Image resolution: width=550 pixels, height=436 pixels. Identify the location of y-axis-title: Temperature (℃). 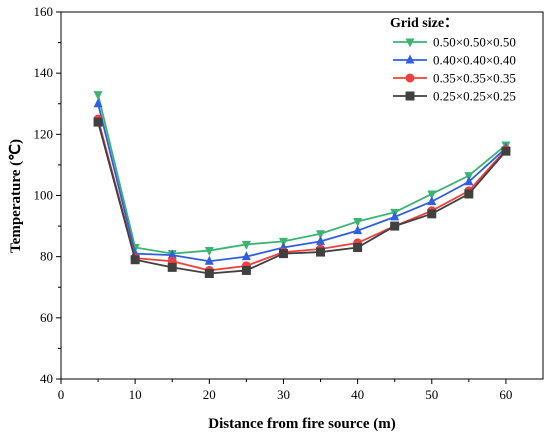
(16, 196).